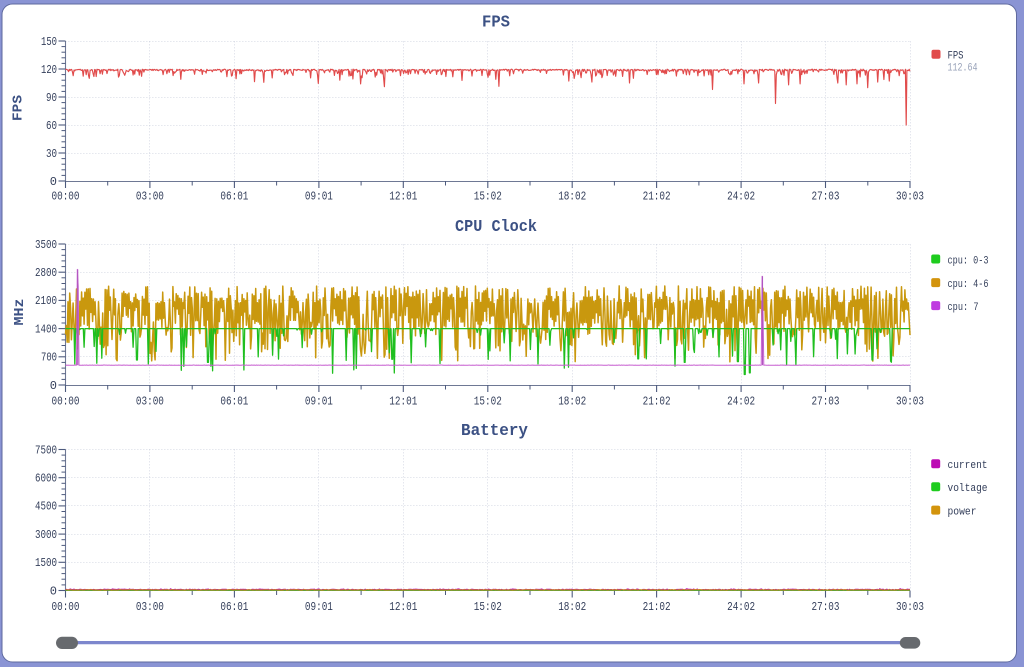 The height and width of the screenshot is (667, 1024). Describe the element at coordinates (46, 563) in the screenshot. I see `svg-text: 1500` at that location.